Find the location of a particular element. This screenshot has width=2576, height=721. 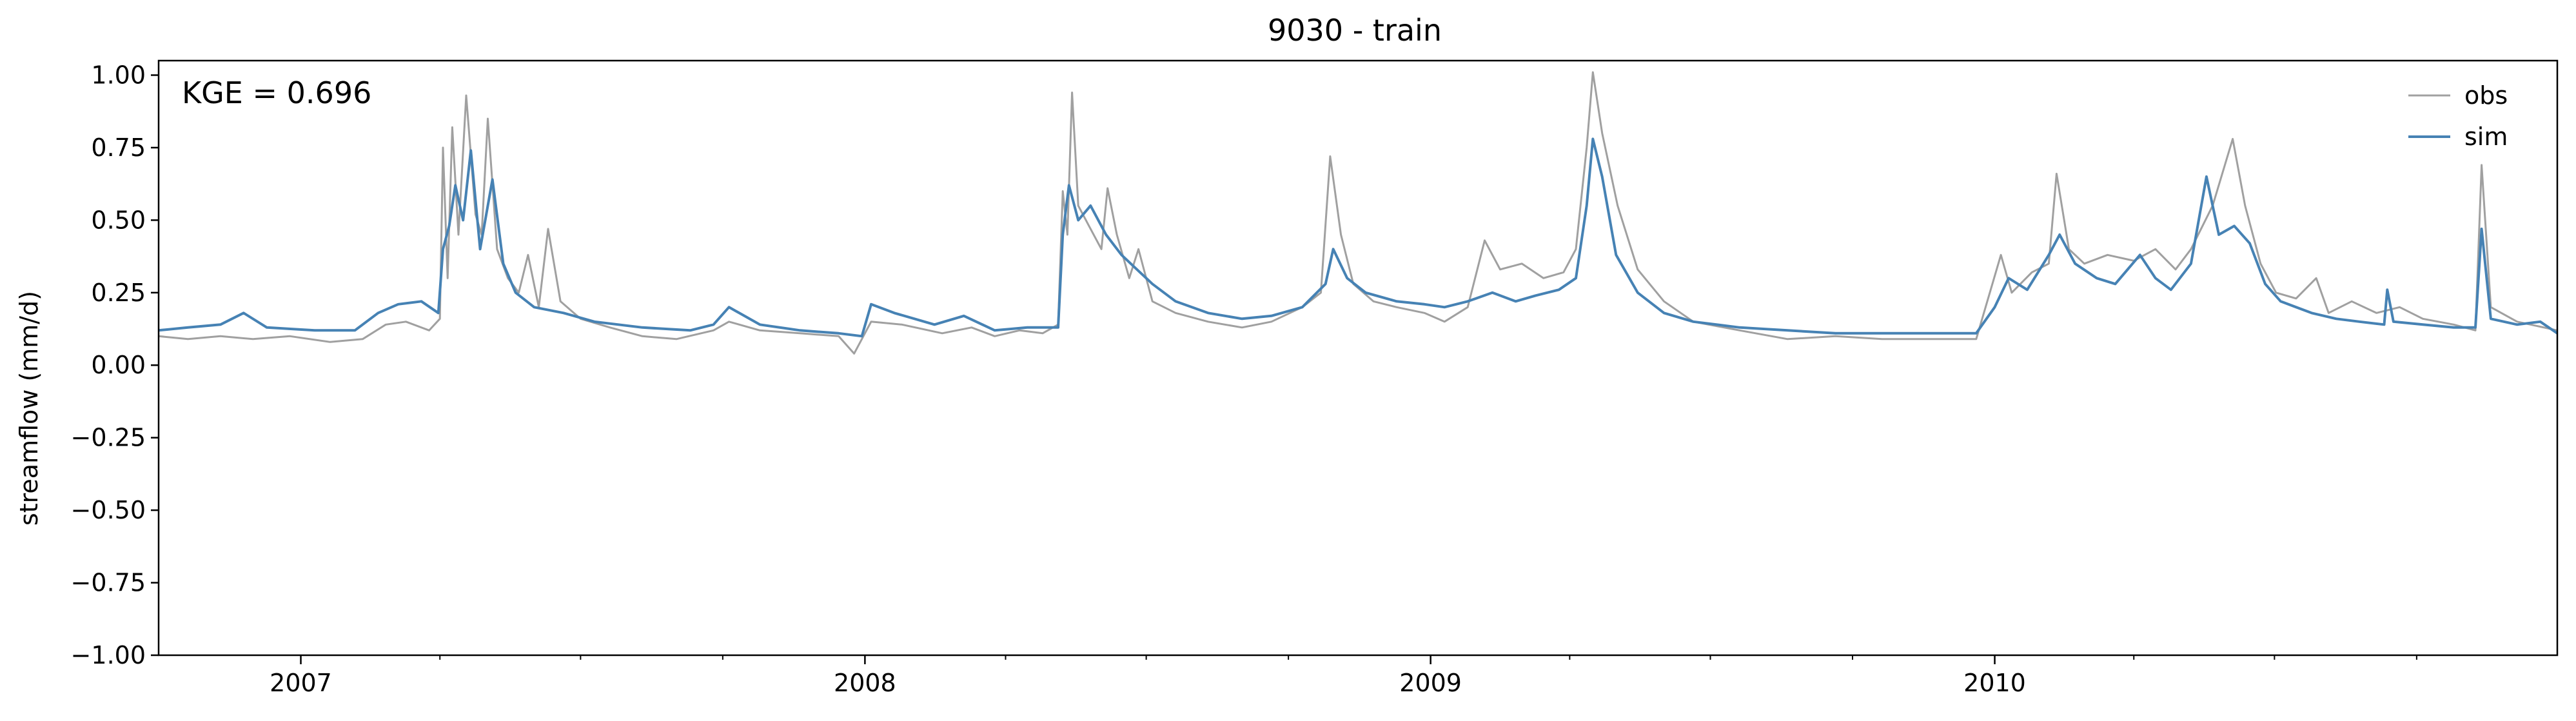

legend-label-obs: obs is located at coordinates (2486, 95).